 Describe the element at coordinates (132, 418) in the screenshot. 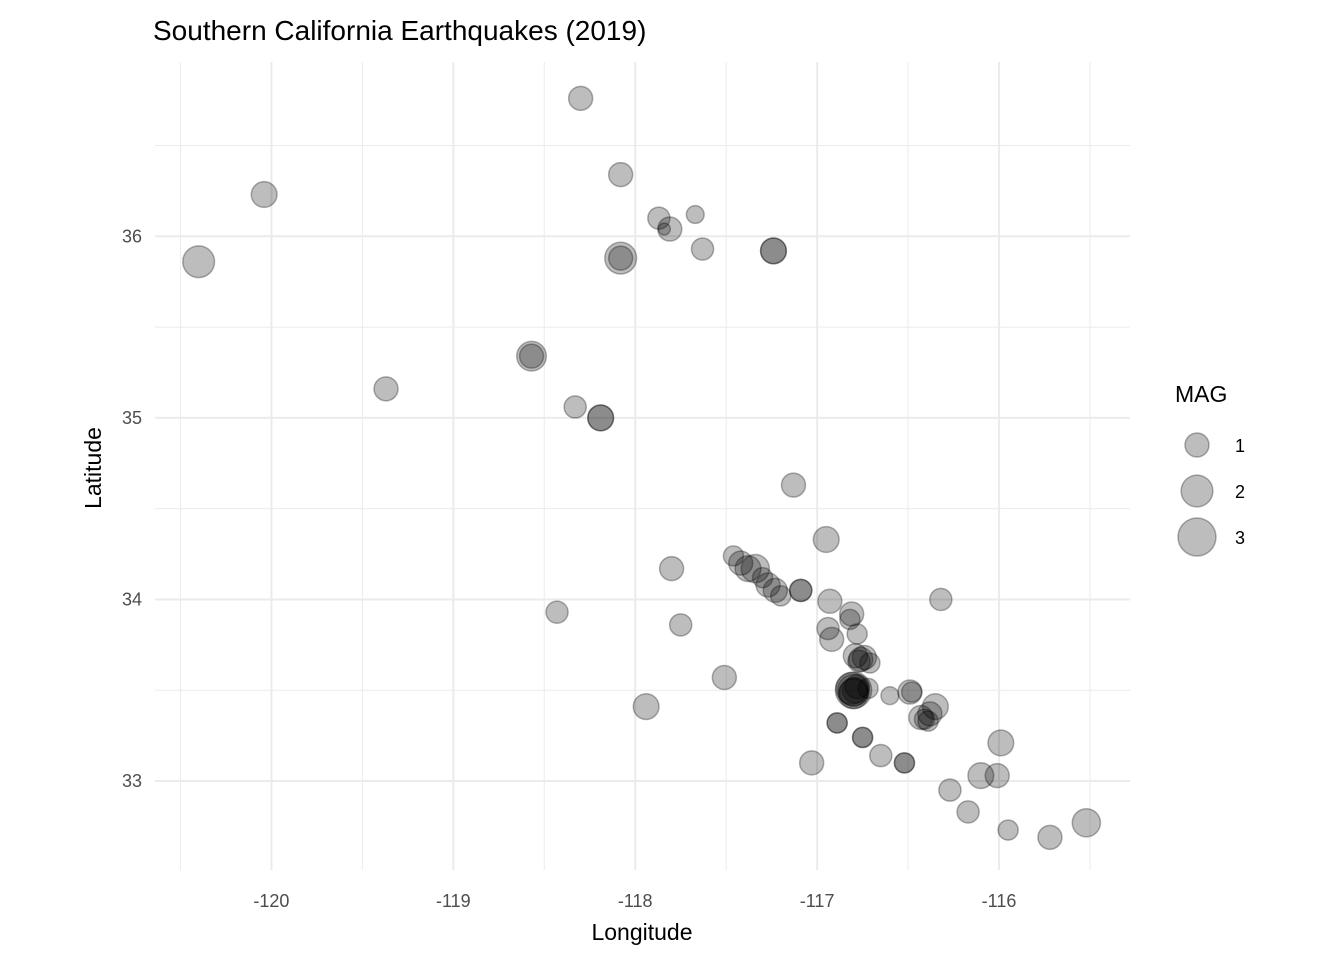

I see `y-tick-label: 35` at that location.